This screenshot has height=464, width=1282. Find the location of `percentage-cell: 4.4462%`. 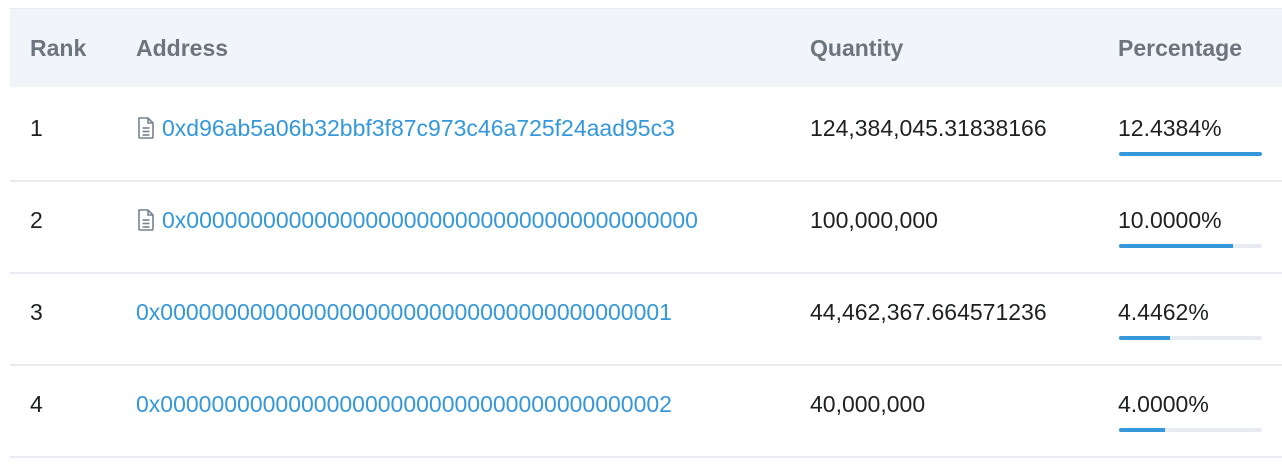

percentage-cell: 4.4462% is located at coordinates (1163, 312).